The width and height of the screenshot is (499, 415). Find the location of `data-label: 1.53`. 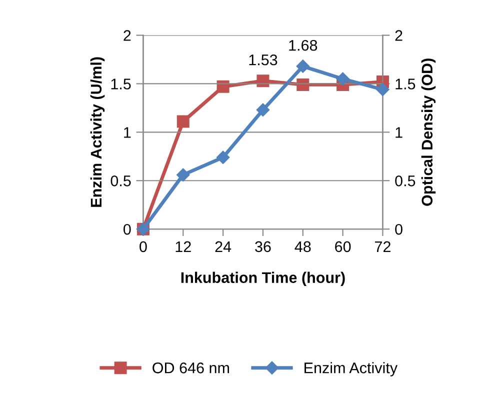

data-label: 1.53 is located at coordinates (263, 60).